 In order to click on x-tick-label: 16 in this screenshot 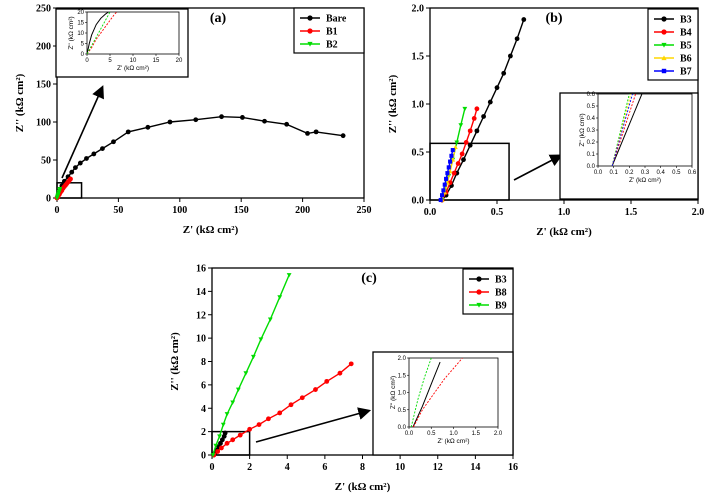, I will do `click(513, 467)`.